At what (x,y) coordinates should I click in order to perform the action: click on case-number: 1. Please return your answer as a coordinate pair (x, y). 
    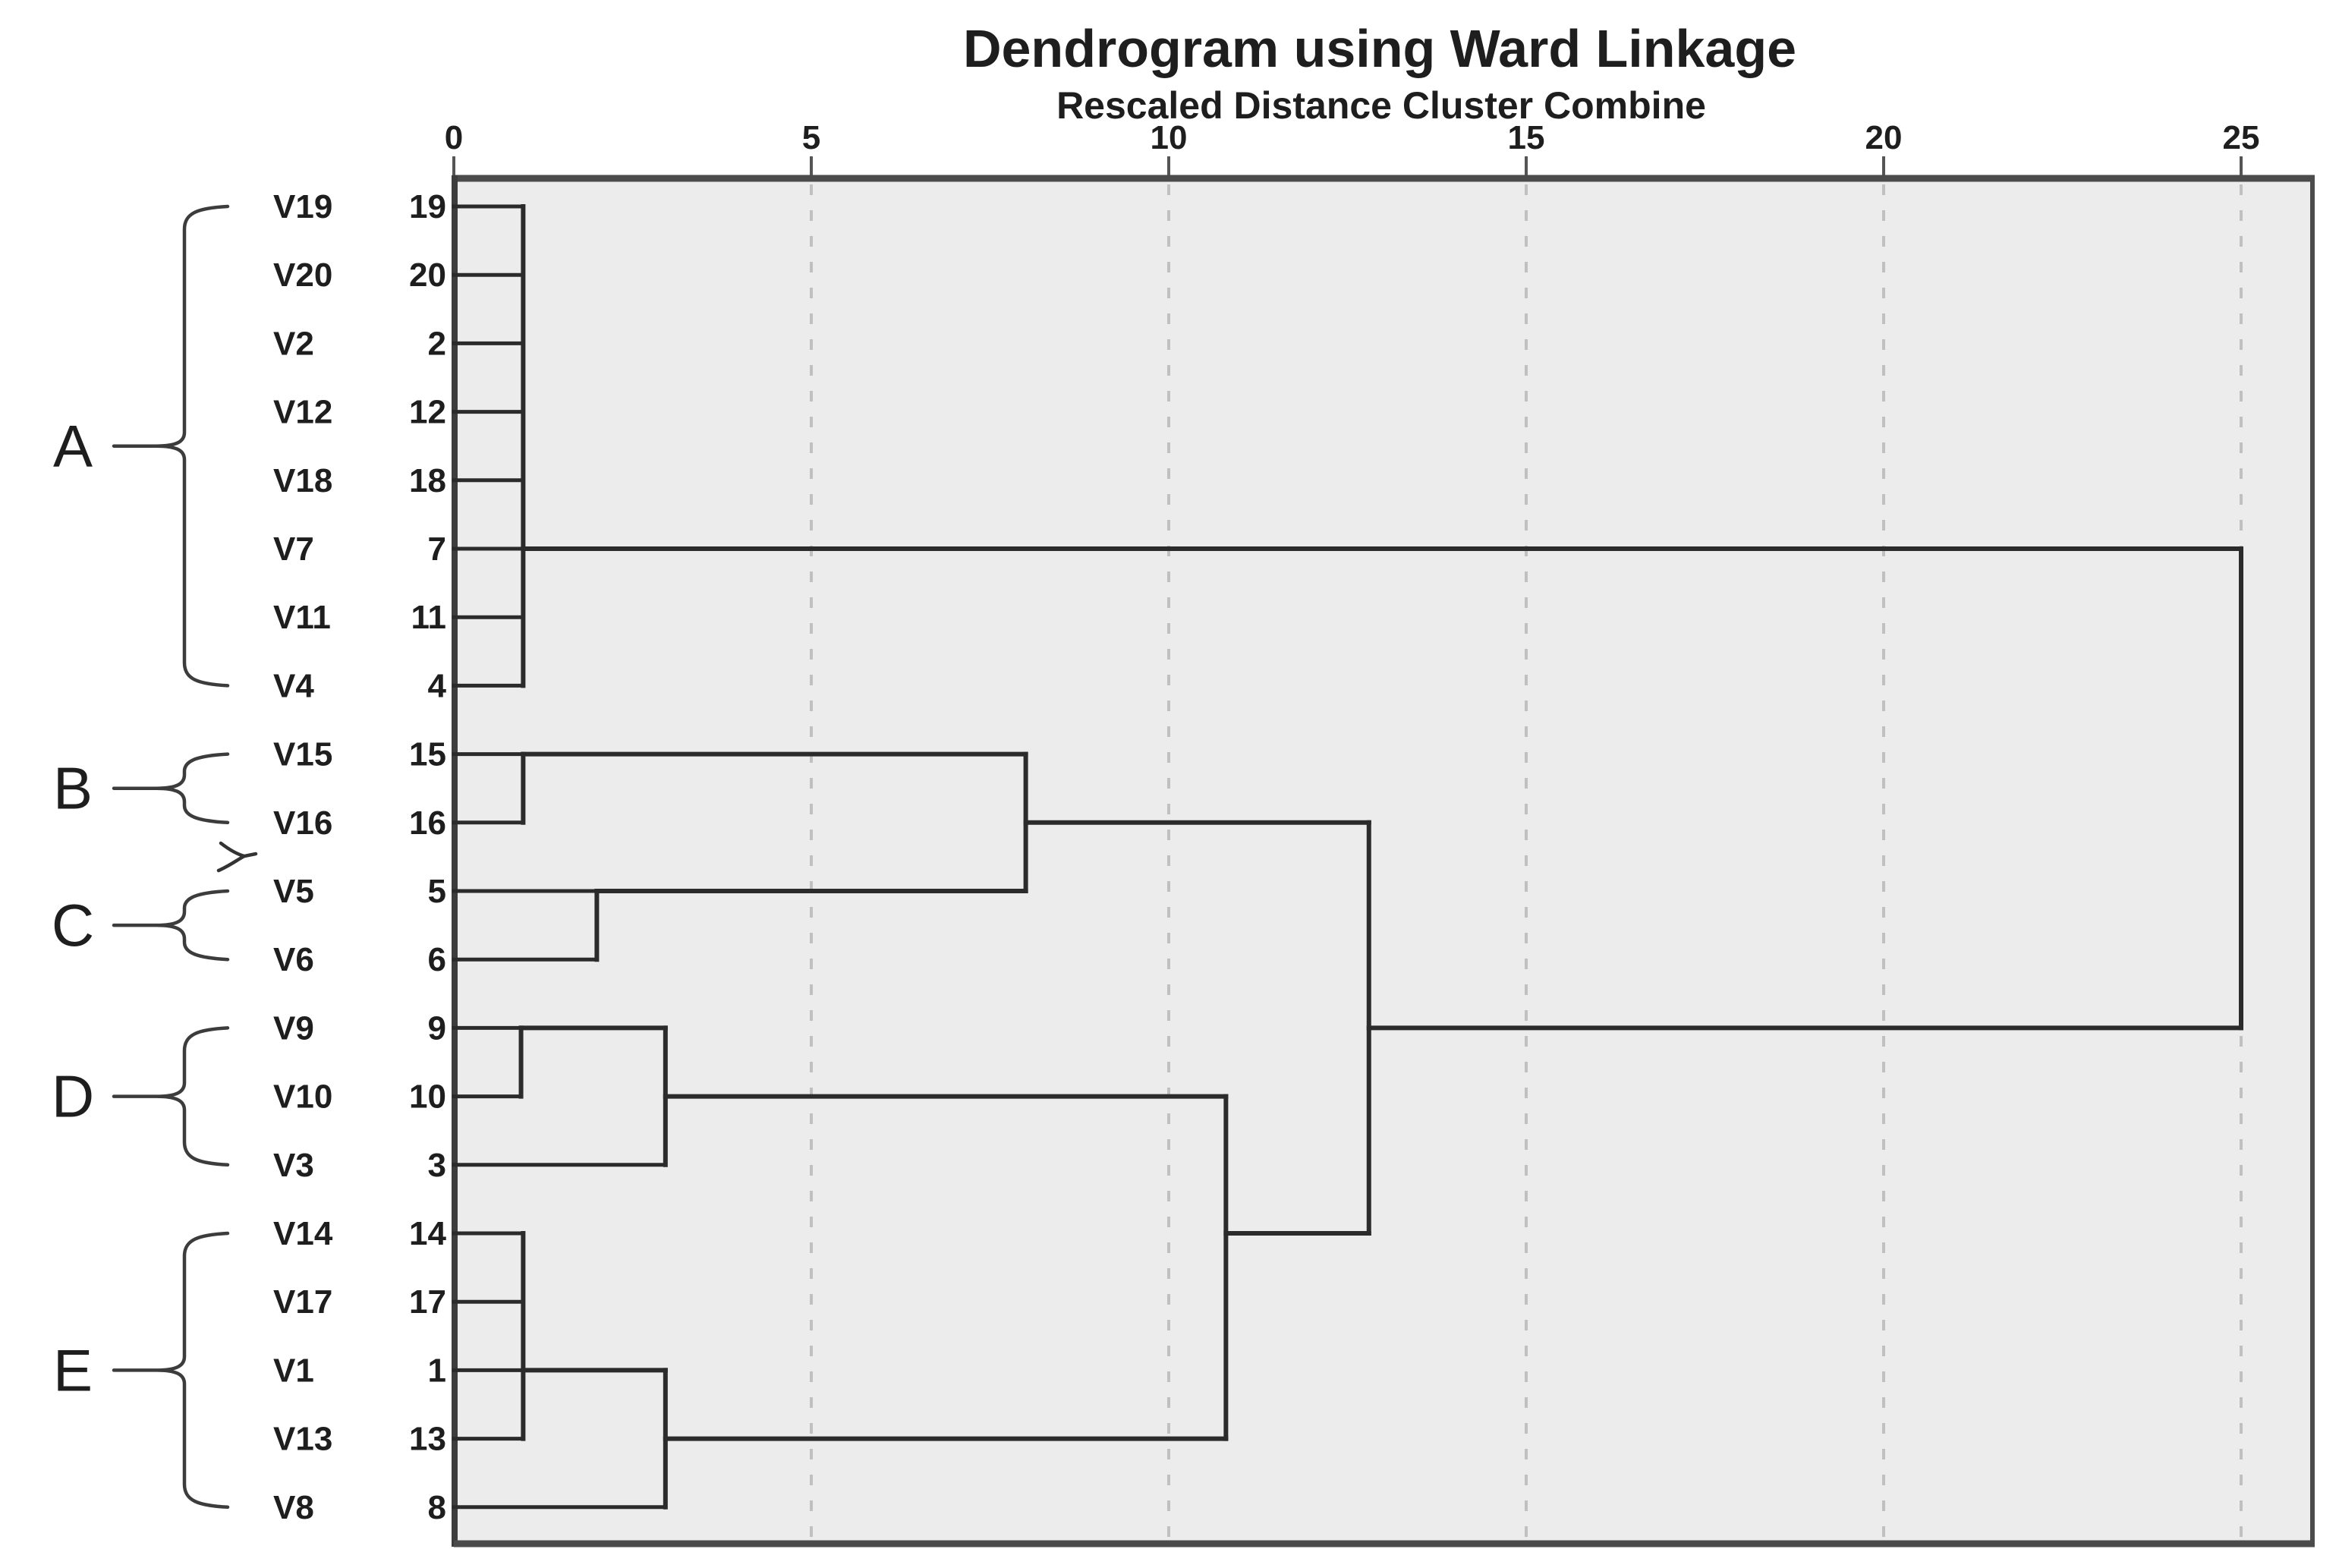
    Looking at the image, I should click on (437, 1370).